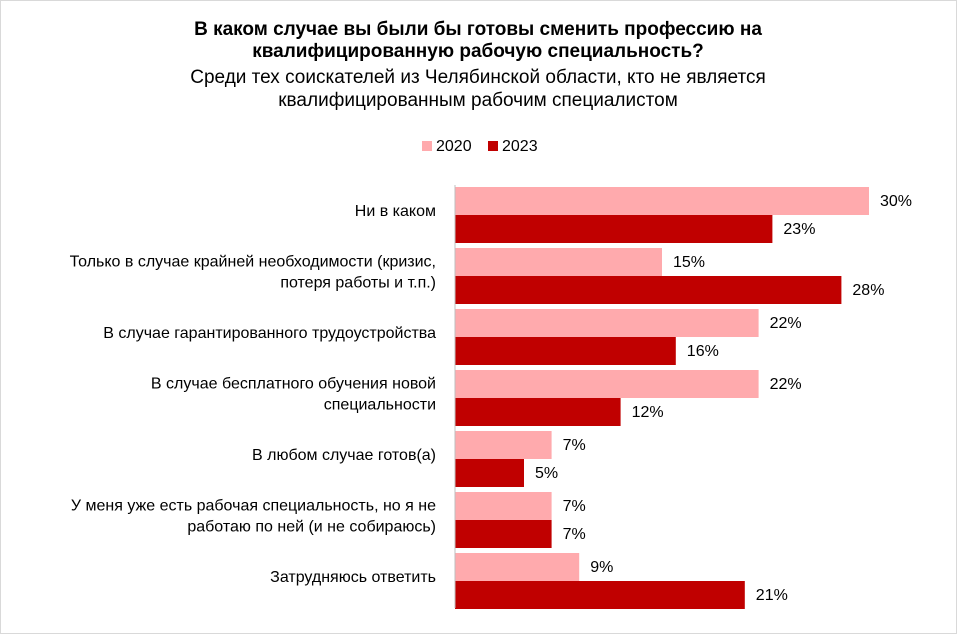  Describe the element at coordinates (478, 51) in the screenshot. I see `chart-title: квалифицированную рабочую специальность?` at that location.